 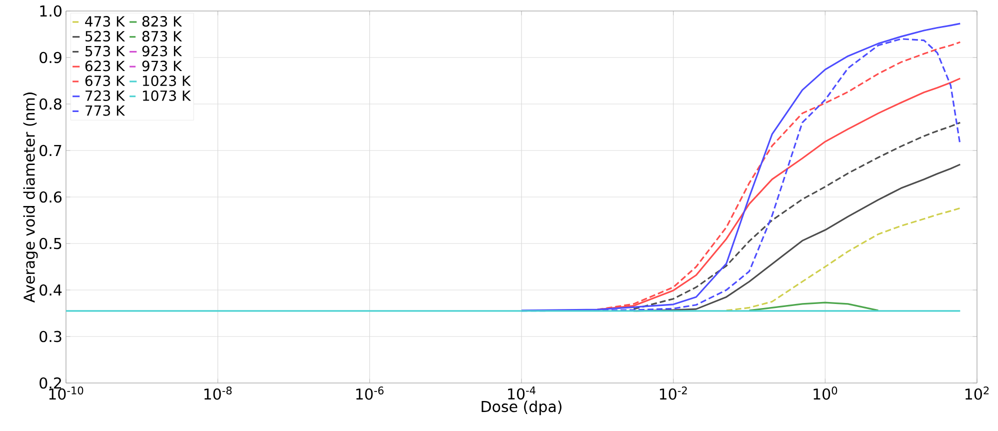 What do you see at coordinates (370, 393) in the screenshot?
I see `x-tick-label: 10$^{-6}$` at bounding box center [370, 393].